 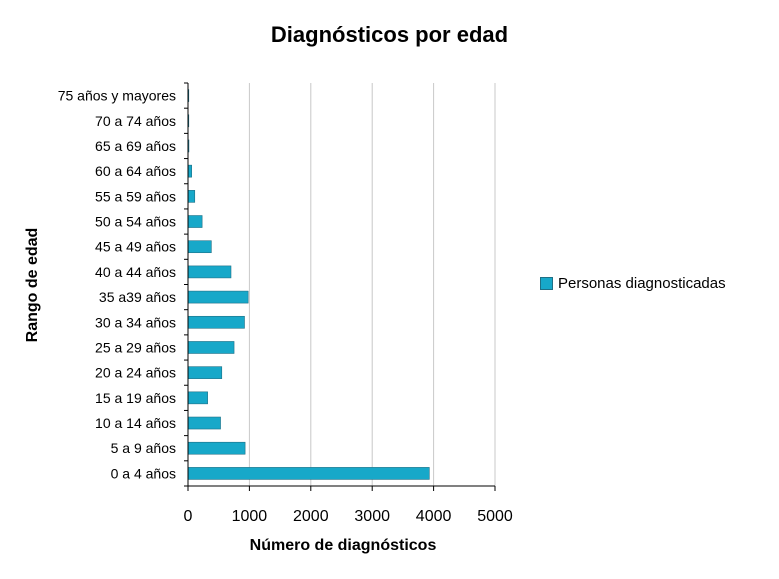 I want to click on y-tick-label: 40 a 44 años, so click(x=135, y=272).